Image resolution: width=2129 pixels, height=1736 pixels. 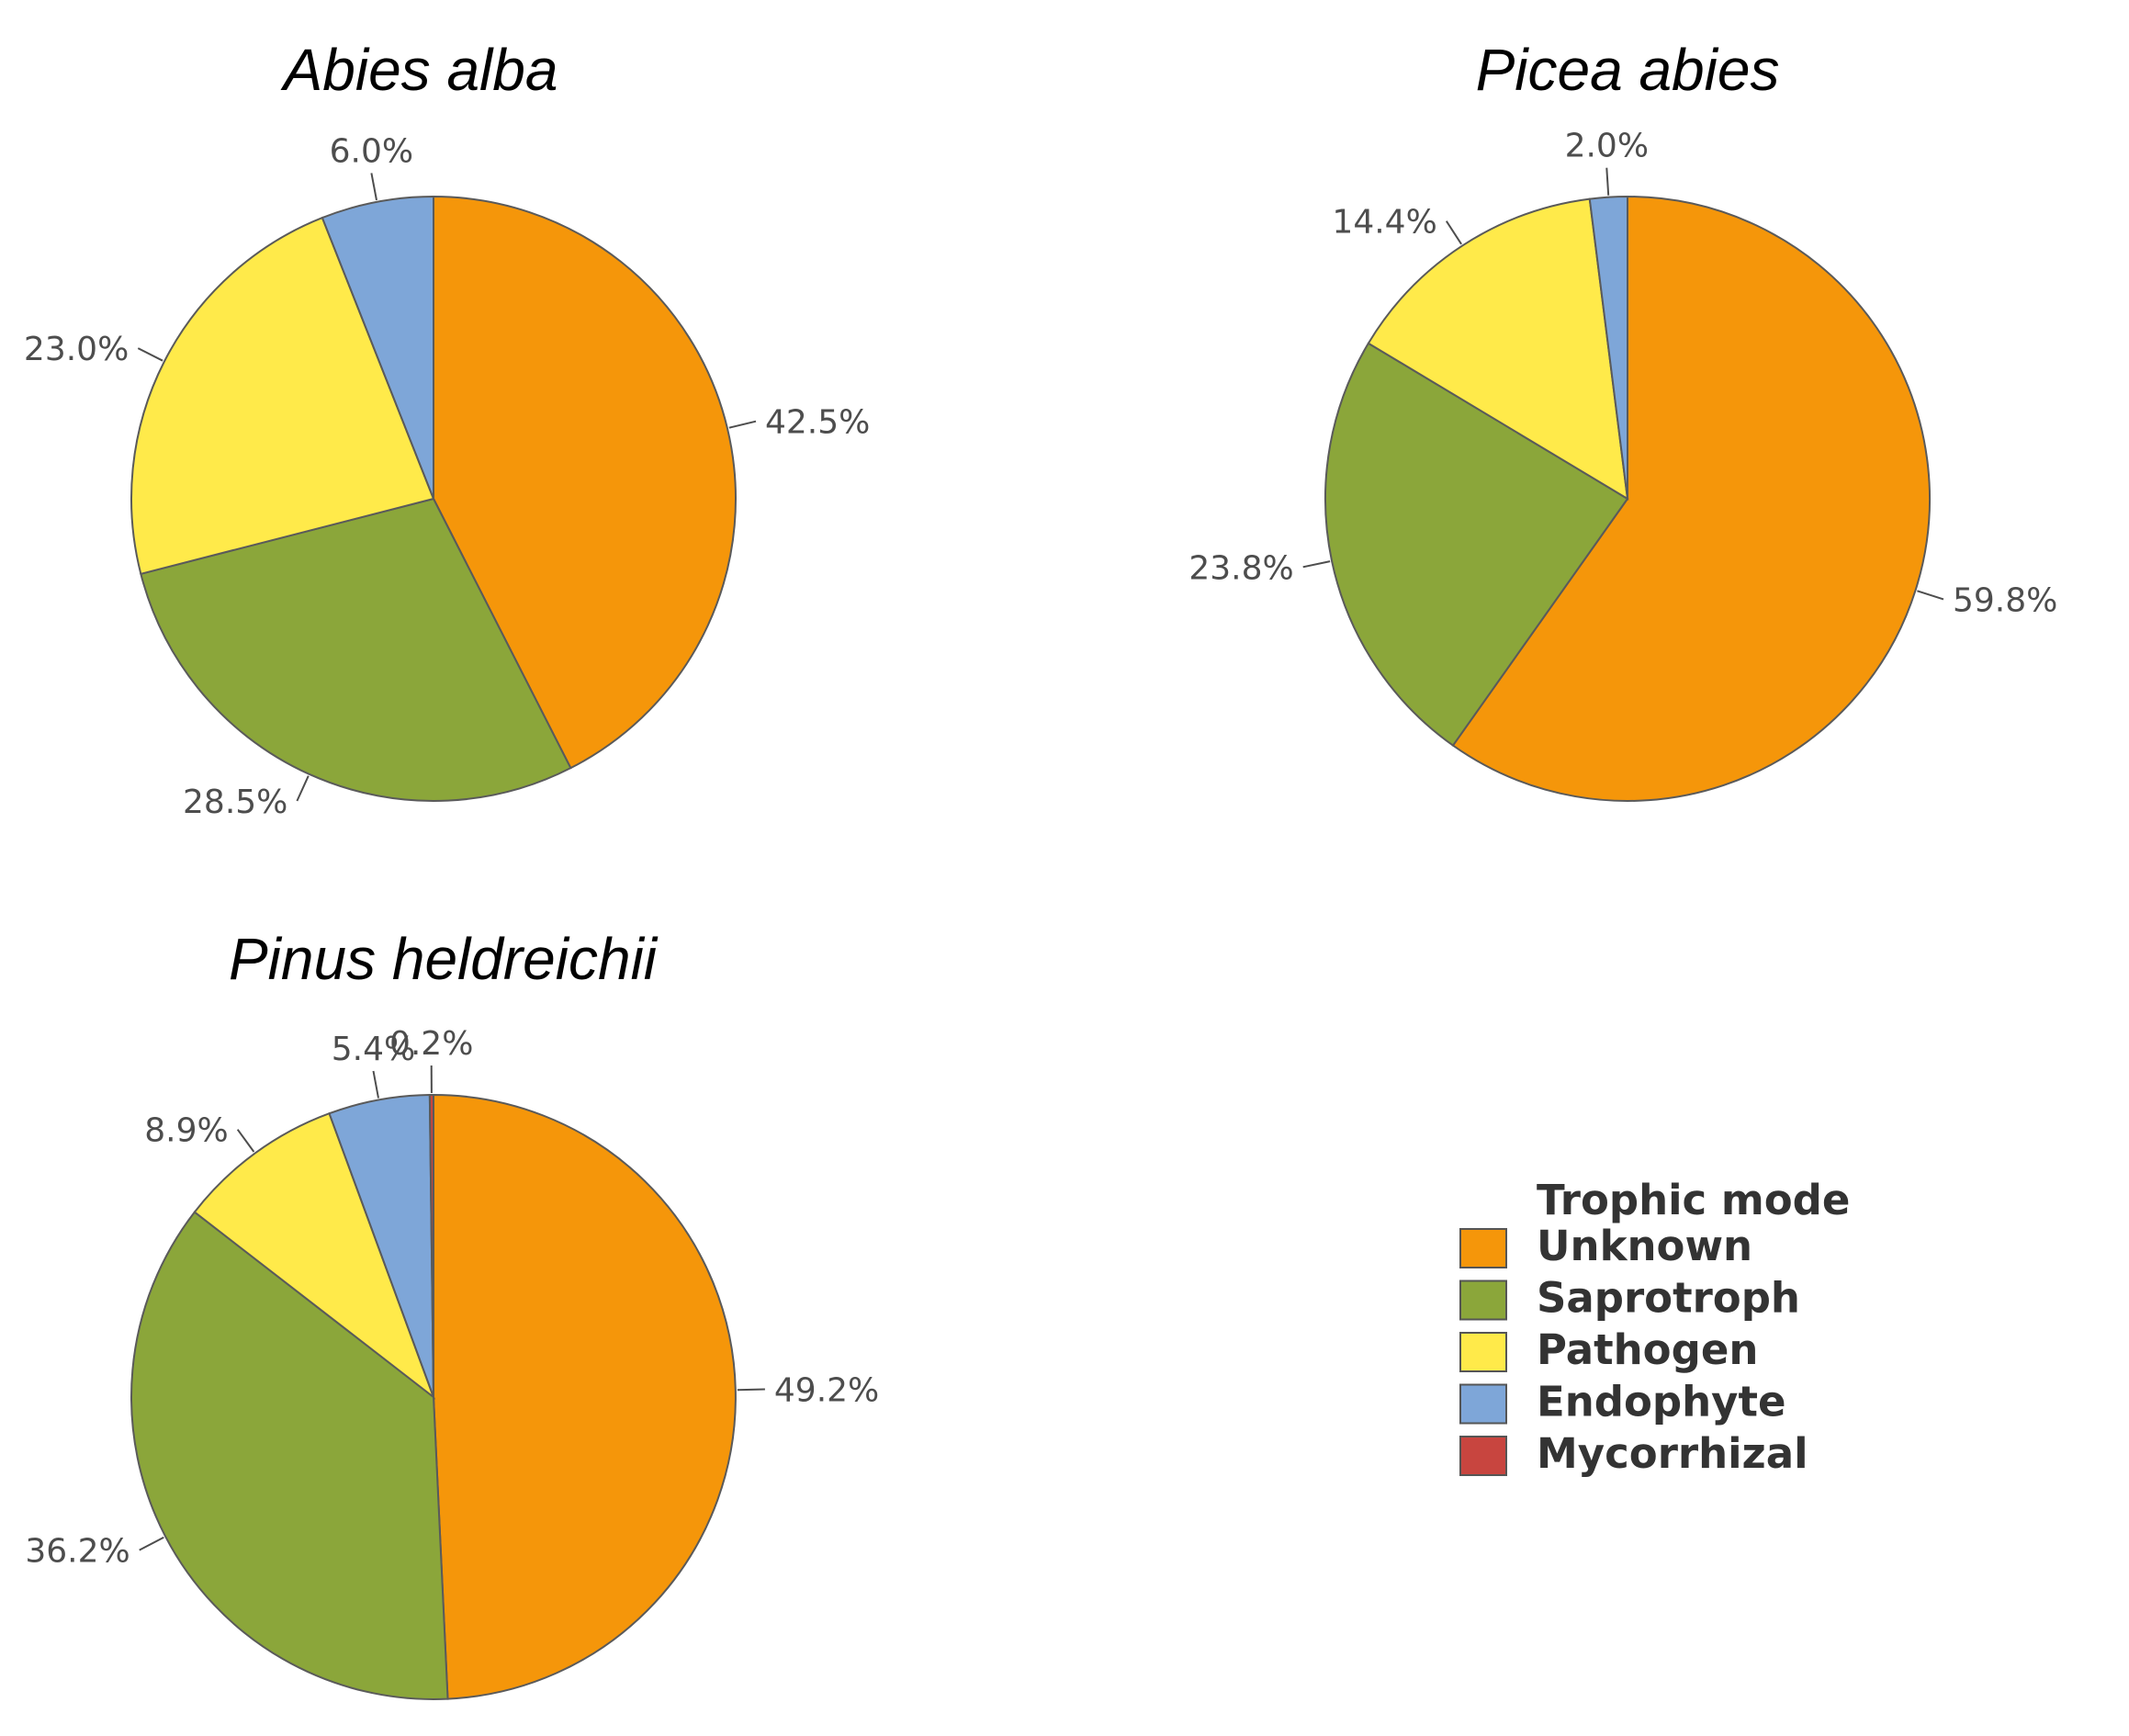 I want to click on legend-key-unknown, so click(x=1483, y=1248).